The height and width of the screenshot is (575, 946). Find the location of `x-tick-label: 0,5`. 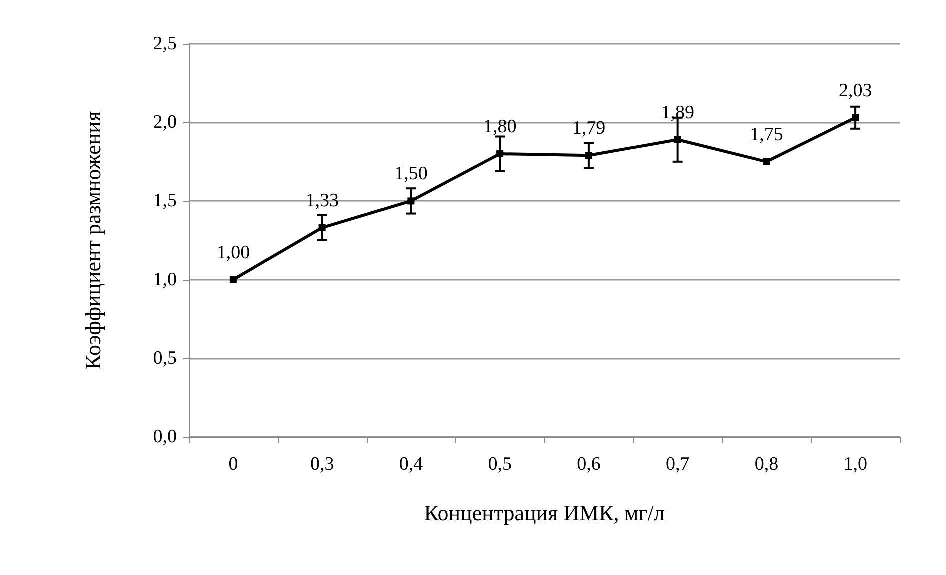

x-tick-label: 0,5 is located at coordinates (500, 464).